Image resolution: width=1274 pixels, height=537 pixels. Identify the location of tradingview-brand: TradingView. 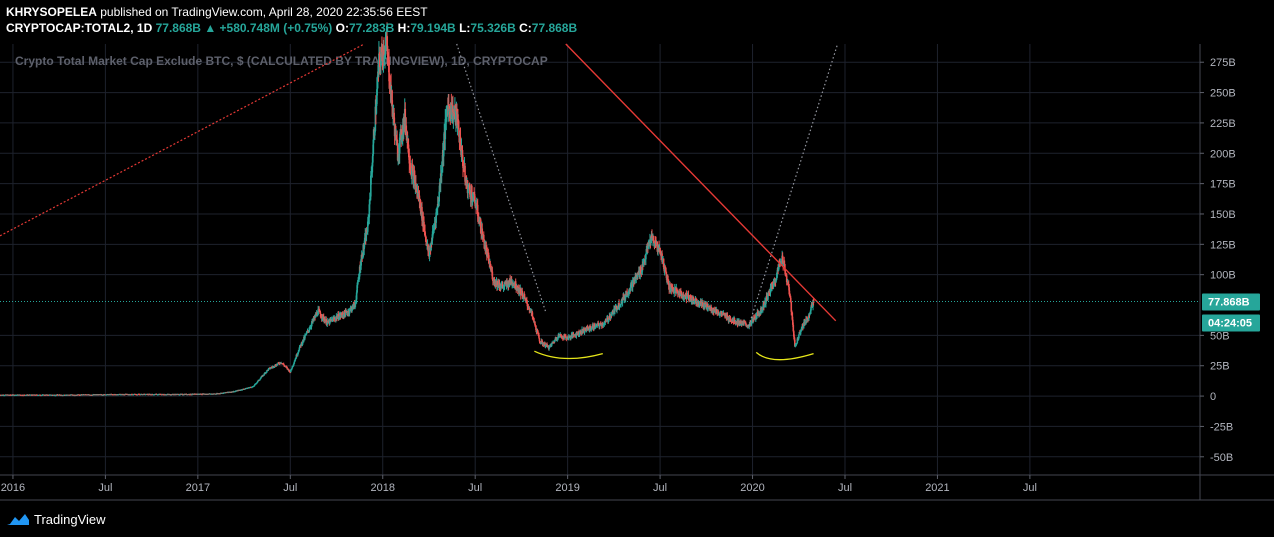
(70, 519).